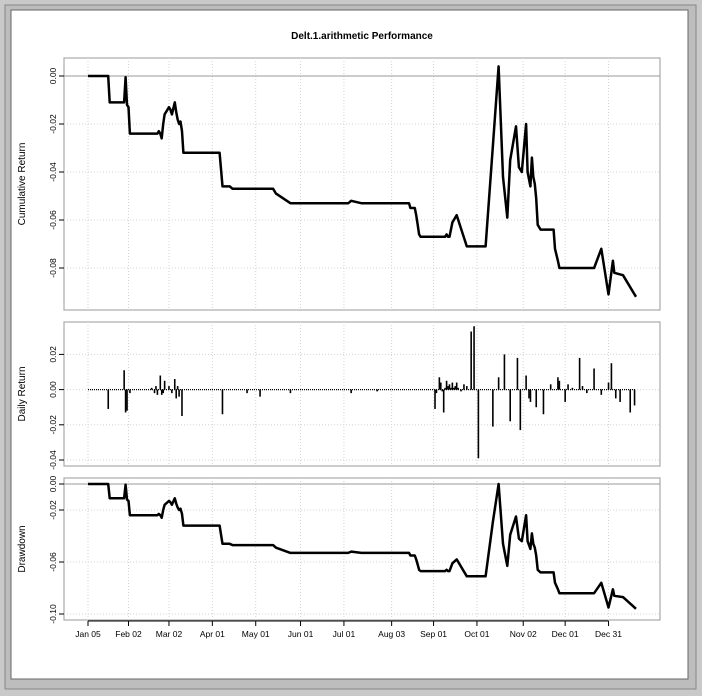  I want to click on y-tick-label: -0.08, so click(53, 268).